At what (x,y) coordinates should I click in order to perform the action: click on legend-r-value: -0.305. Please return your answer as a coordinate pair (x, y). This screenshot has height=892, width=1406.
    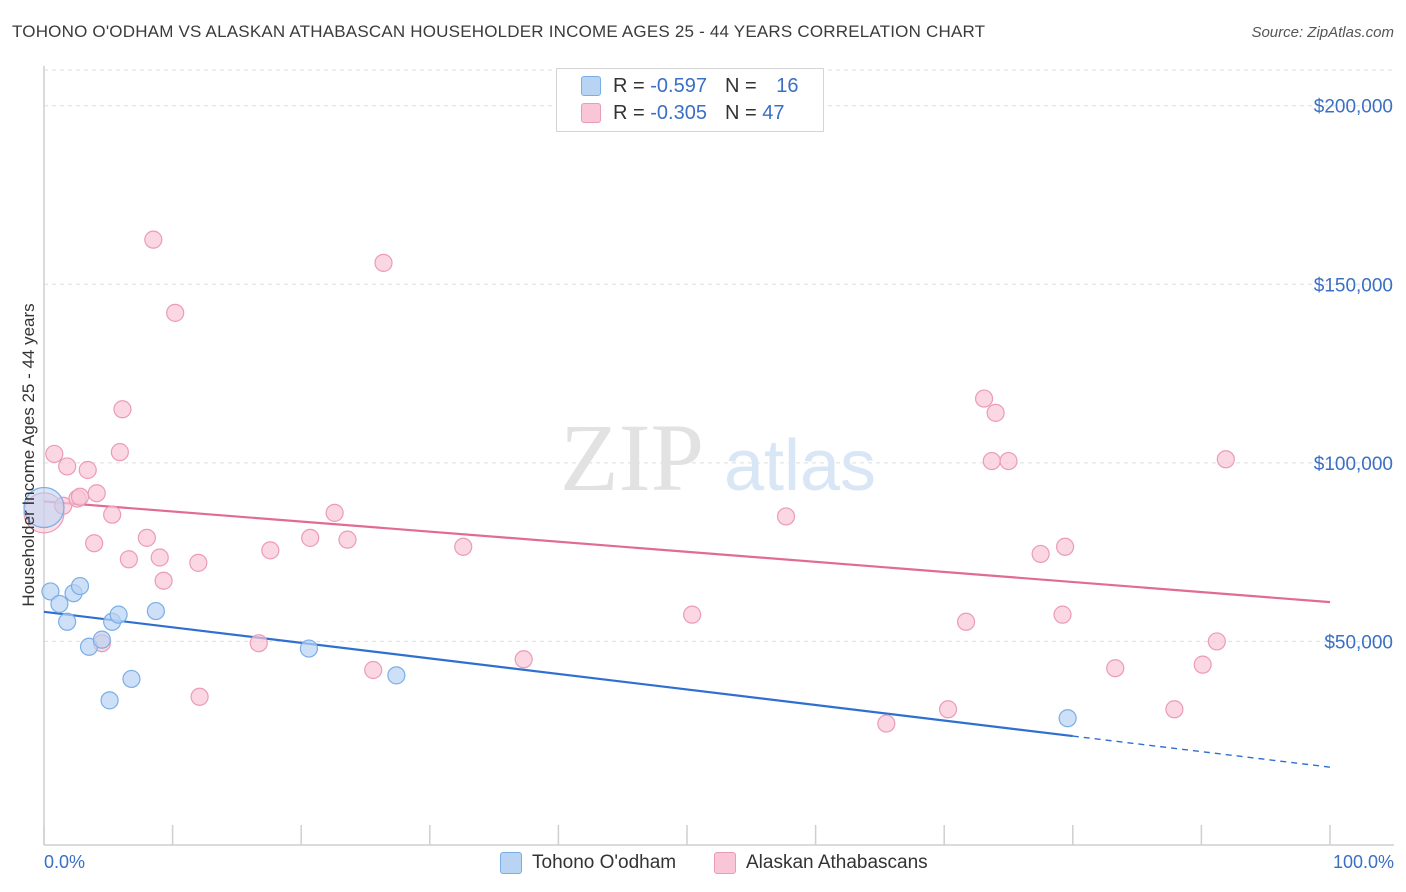
    Looking at the image, I should click on (678, 112).